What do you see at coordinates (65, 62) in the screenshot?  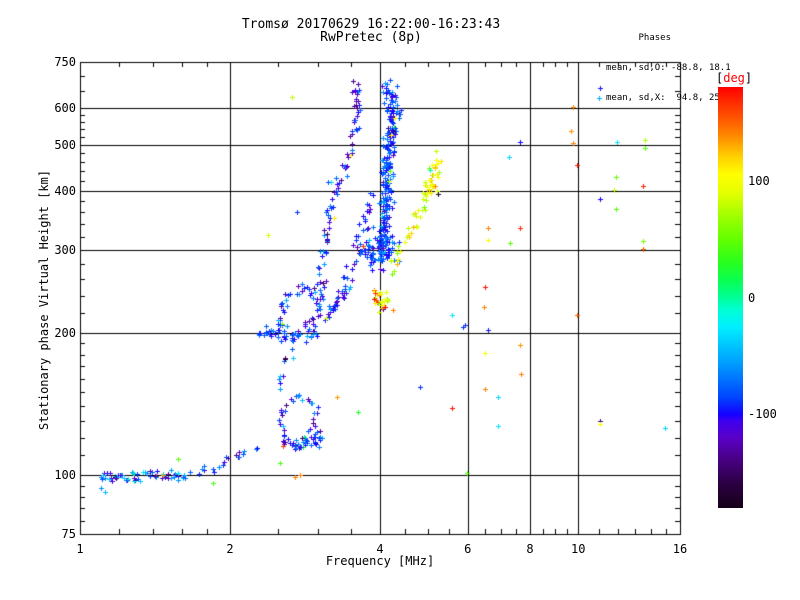 I see `y-tick-label: 750` at bounding box center [65, 62].